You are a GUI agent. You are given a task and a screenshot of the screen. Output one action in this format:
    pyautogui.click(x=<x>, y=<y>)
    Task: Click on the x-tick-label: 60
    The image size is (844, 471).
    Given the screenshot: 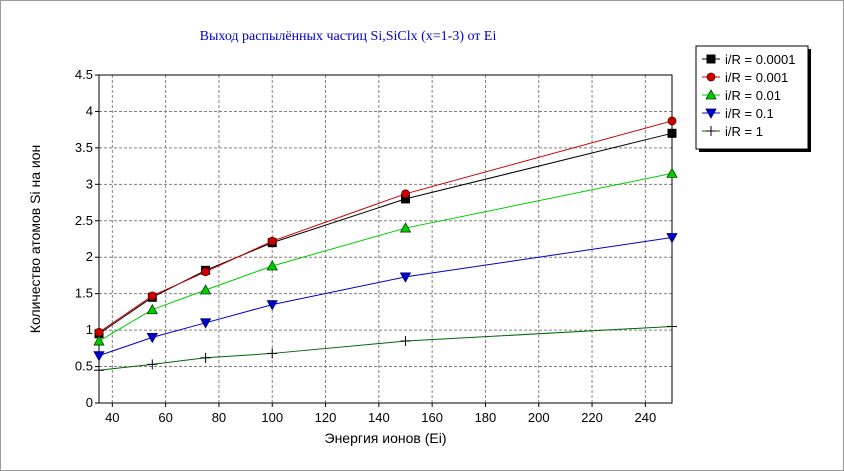 What is the action you would take?
    pyautogui.click(x=165, y=417)
    